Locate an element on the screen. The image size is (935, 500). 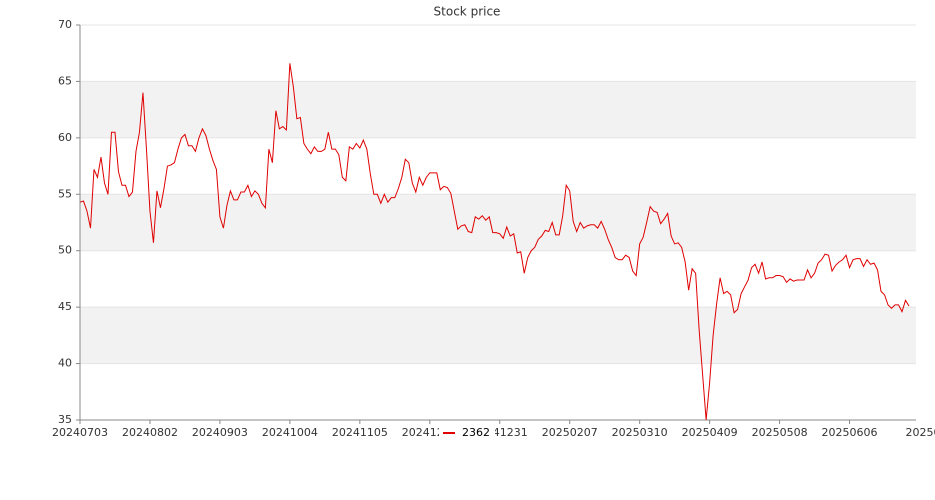
y-tick-label: 55 is located at coordinates (65, 193).